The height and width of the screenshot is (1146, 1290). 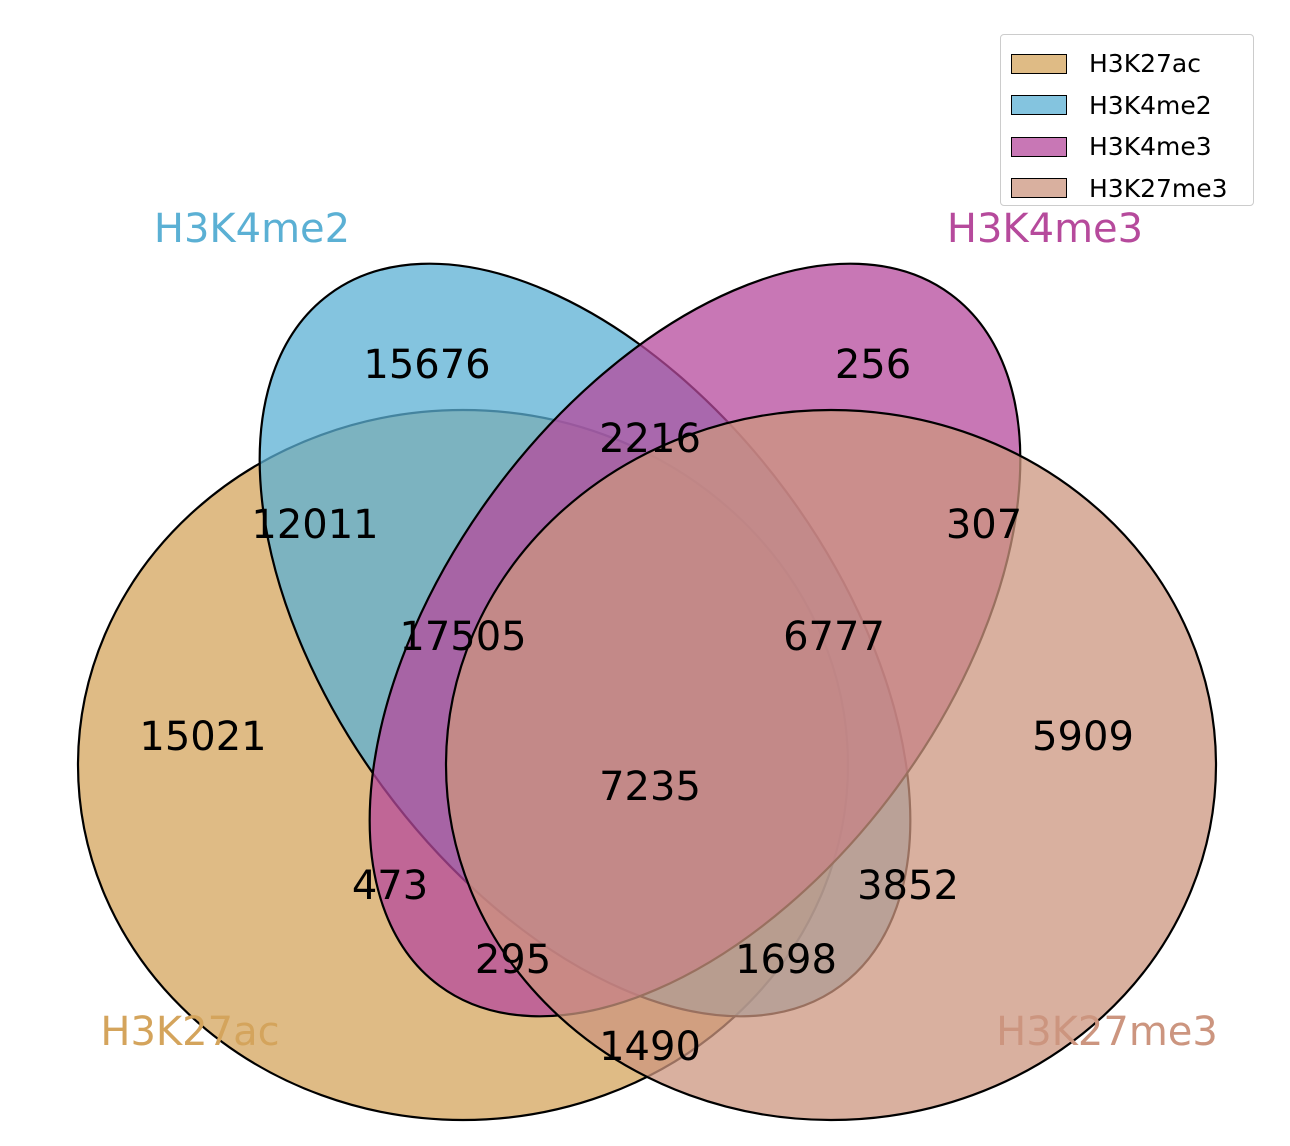 I want to click on region-count-h3k27ac-h3k4me2-h3k4me3: 17505, so click(x=462, y=637).